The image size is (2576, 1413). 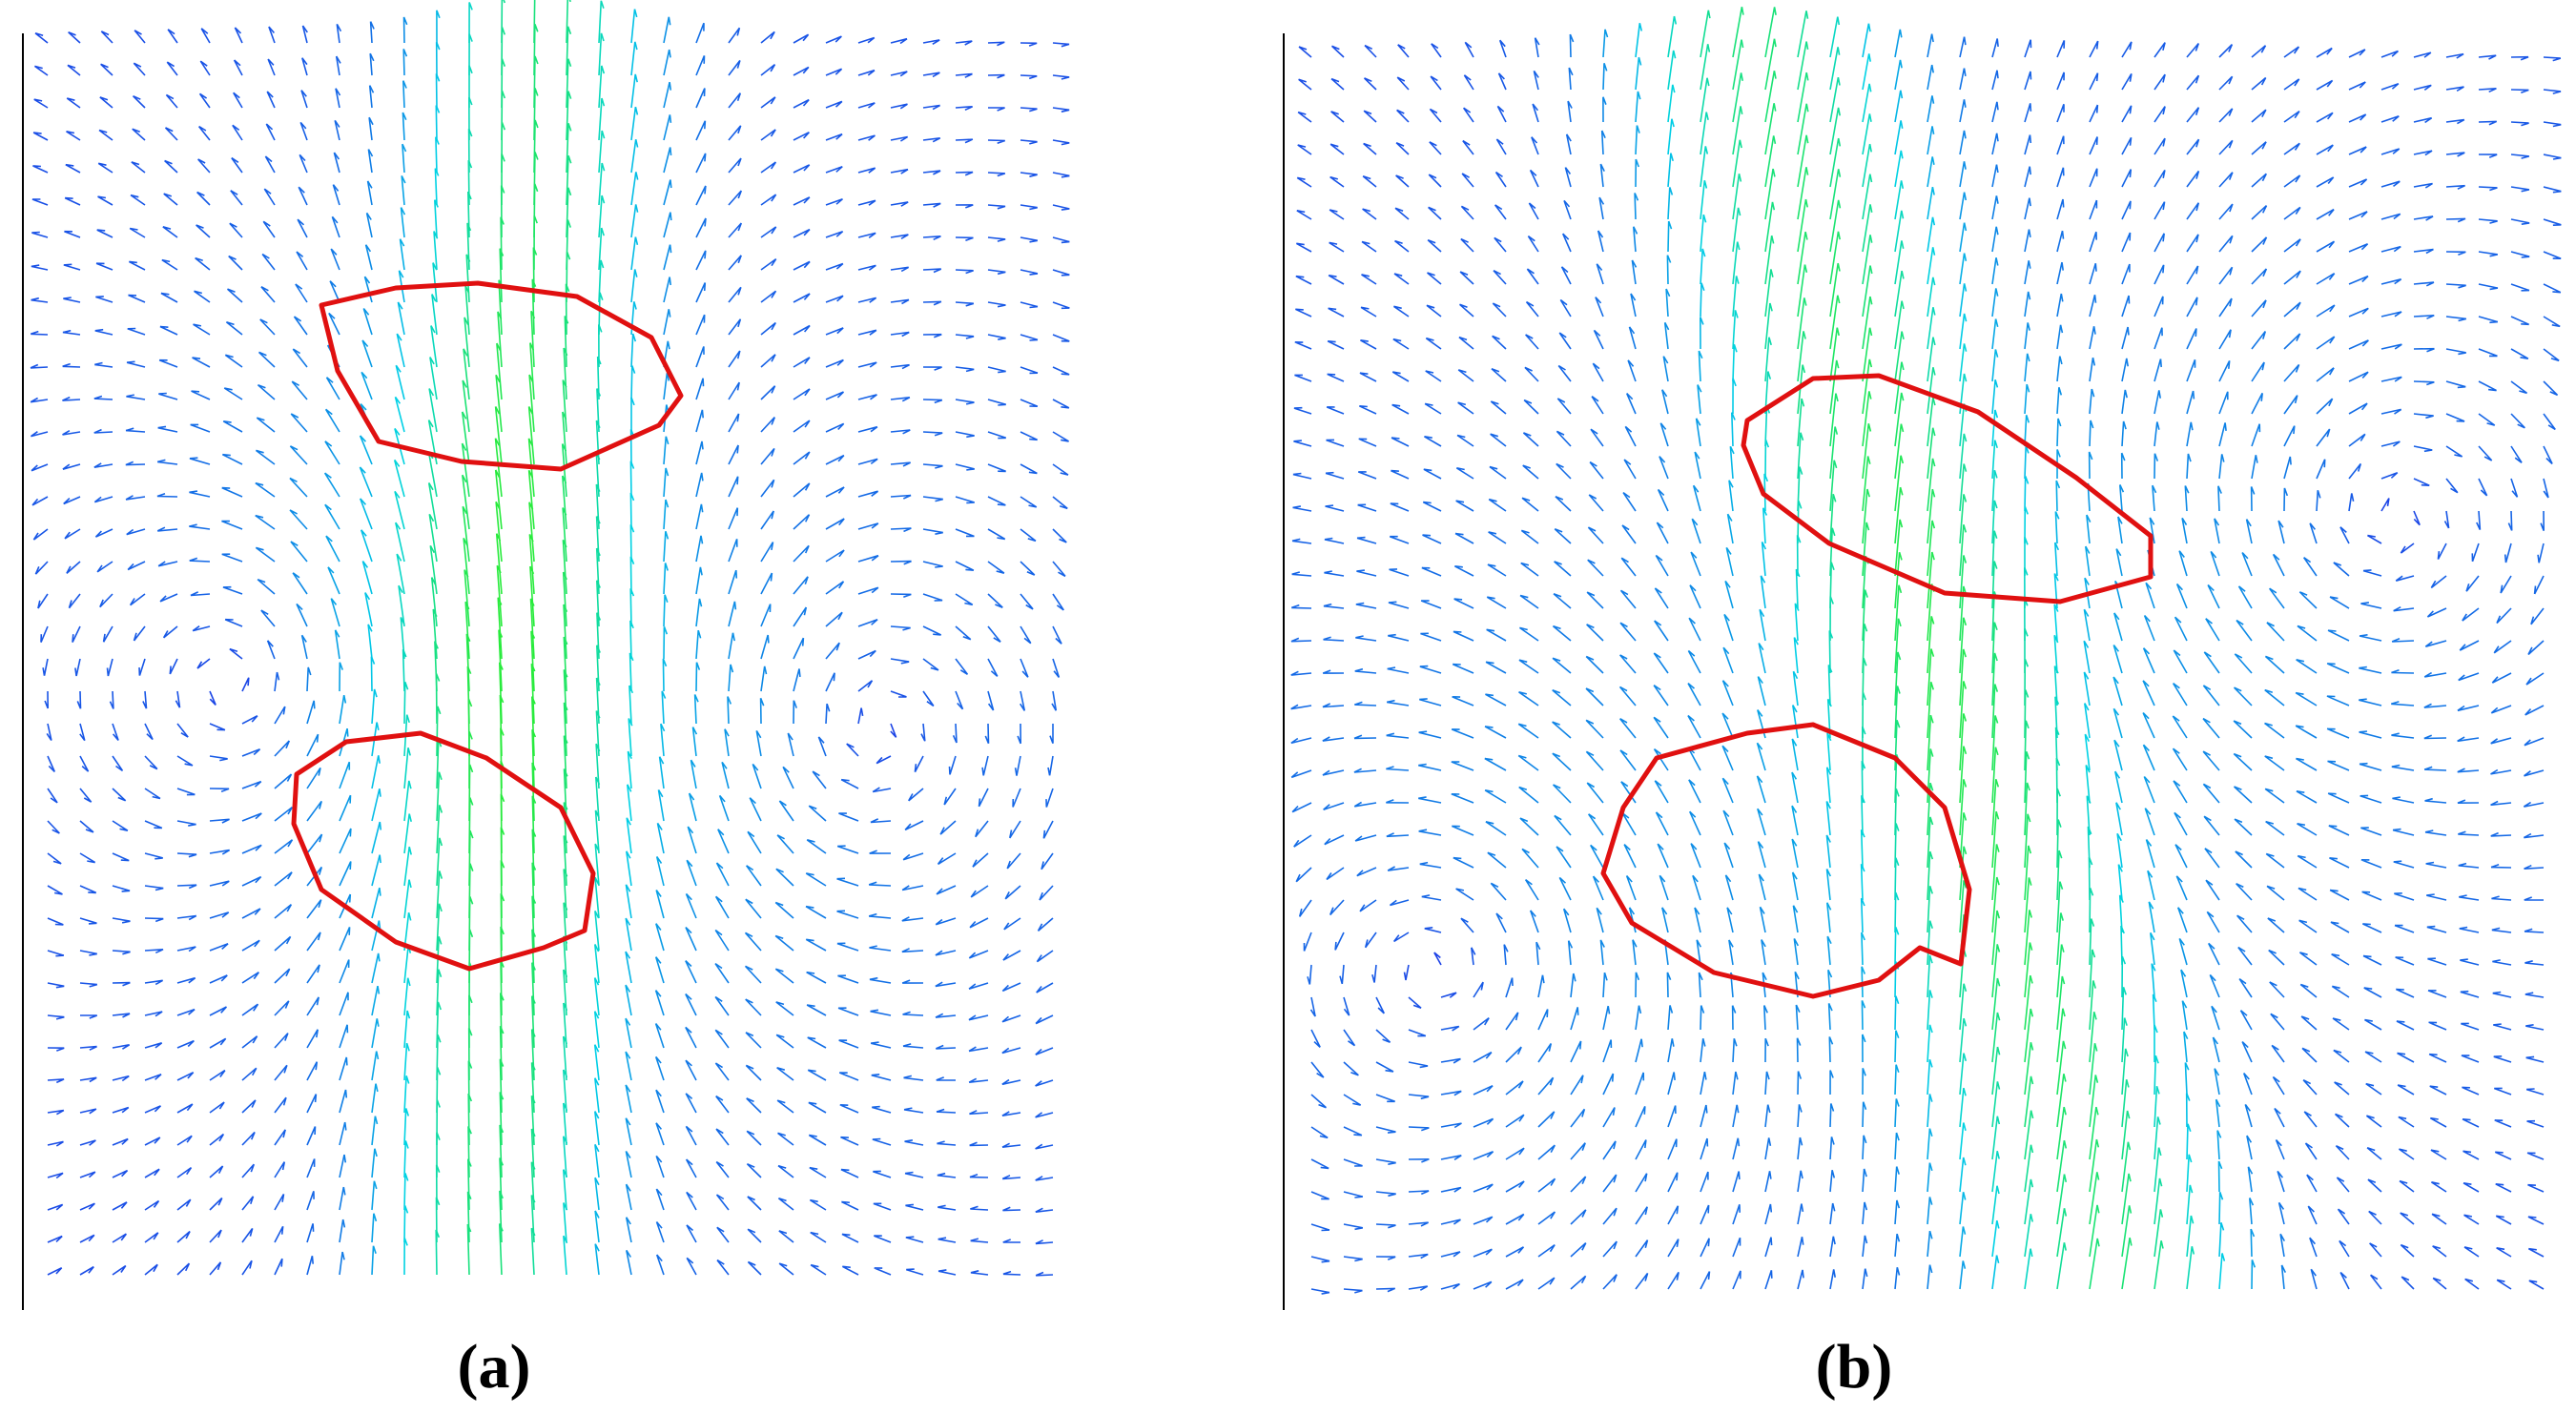 What do you see at coordinates (1854, 1367) in the screenshot?
I see `panel-label: (b)` at bounding box center [1854, 1367].